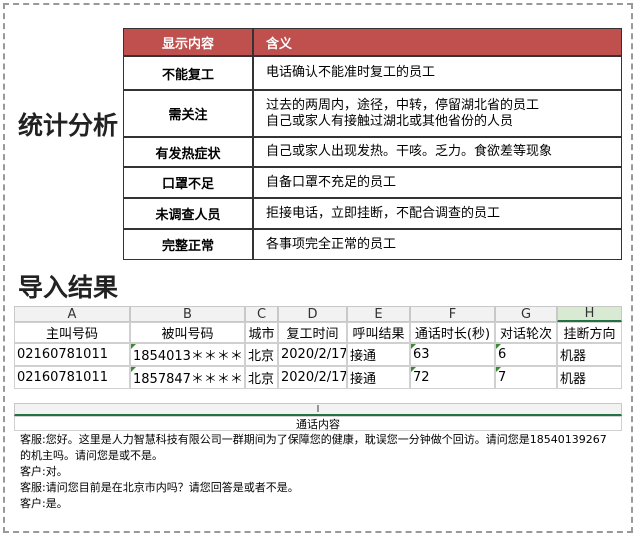 The image size is (640, 539). What do you see at coordinates (187, 332) in the screenshot?
I see `header-cell: 被叫号码` at bounding box center [187, 332].